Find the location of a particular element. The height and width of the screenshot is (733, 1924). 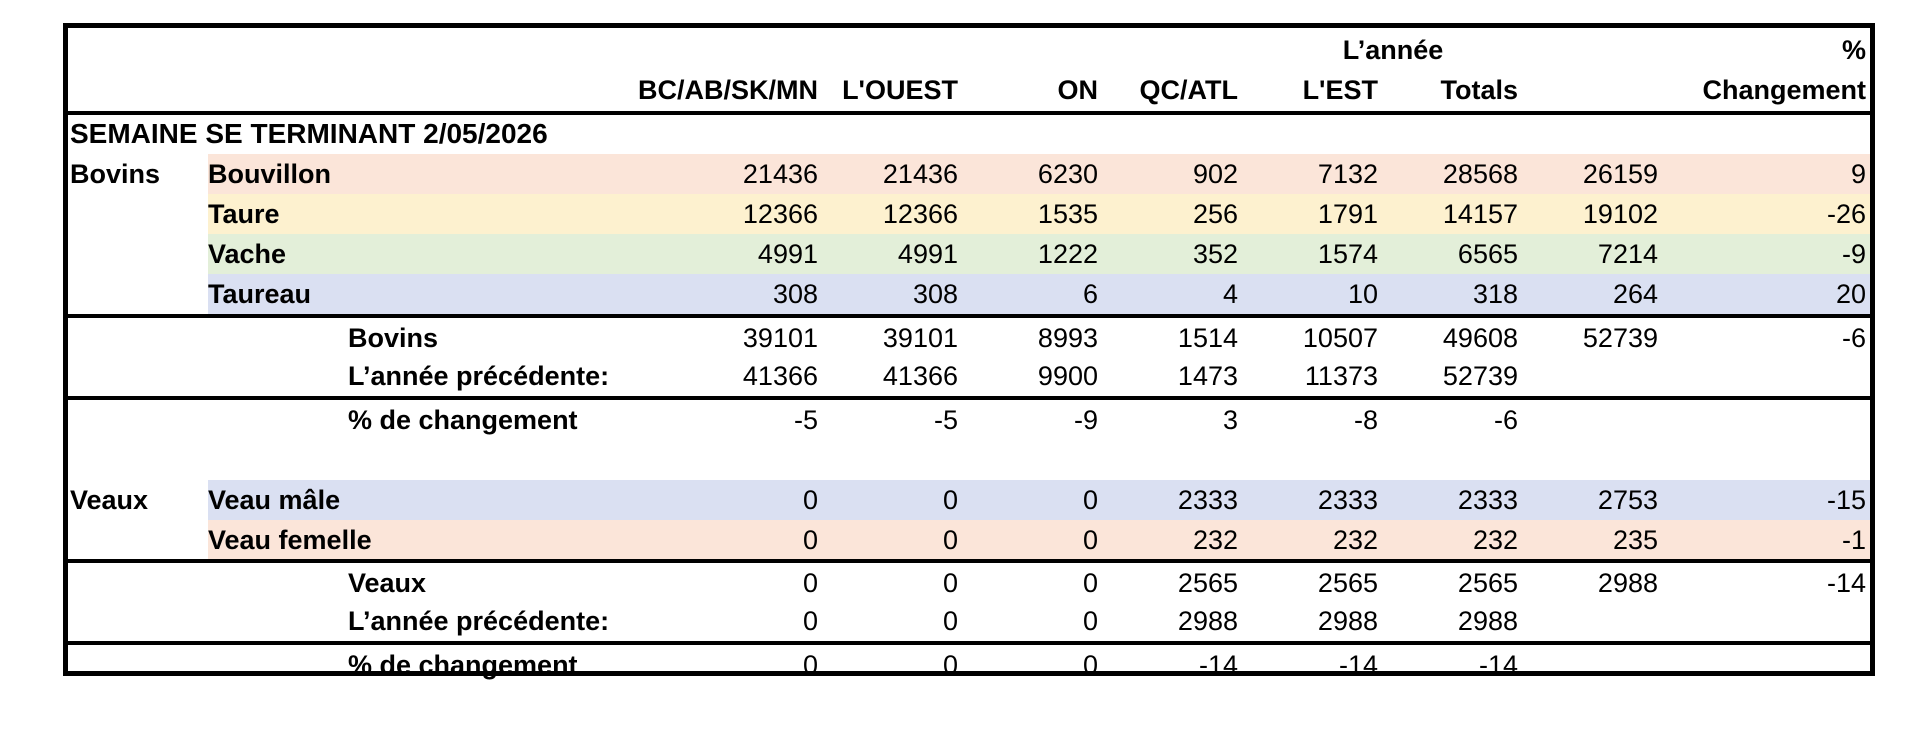

veaux-previous-year-row: L’année précédente: 0 0 0 2988 2988 2988 is located at coordinates (969, 621).